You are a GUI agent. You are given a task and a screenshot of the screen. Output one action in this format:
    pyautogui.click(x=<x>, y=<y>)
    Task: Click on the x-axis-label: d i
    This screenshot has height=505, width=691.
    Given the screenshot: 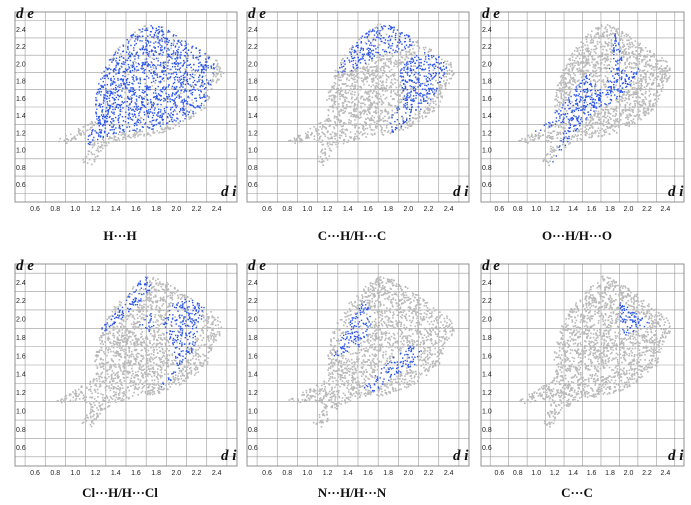 What is the action you would take?
    pyautogui.click(x=461, y=192)
    